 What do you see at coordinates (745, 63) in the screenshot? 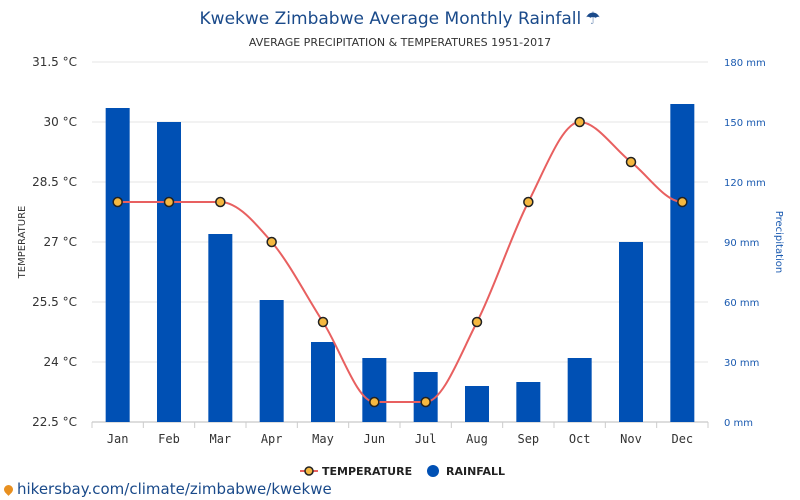
I see `right-tick-label: 180 mm` at bounding box center [745, 63].